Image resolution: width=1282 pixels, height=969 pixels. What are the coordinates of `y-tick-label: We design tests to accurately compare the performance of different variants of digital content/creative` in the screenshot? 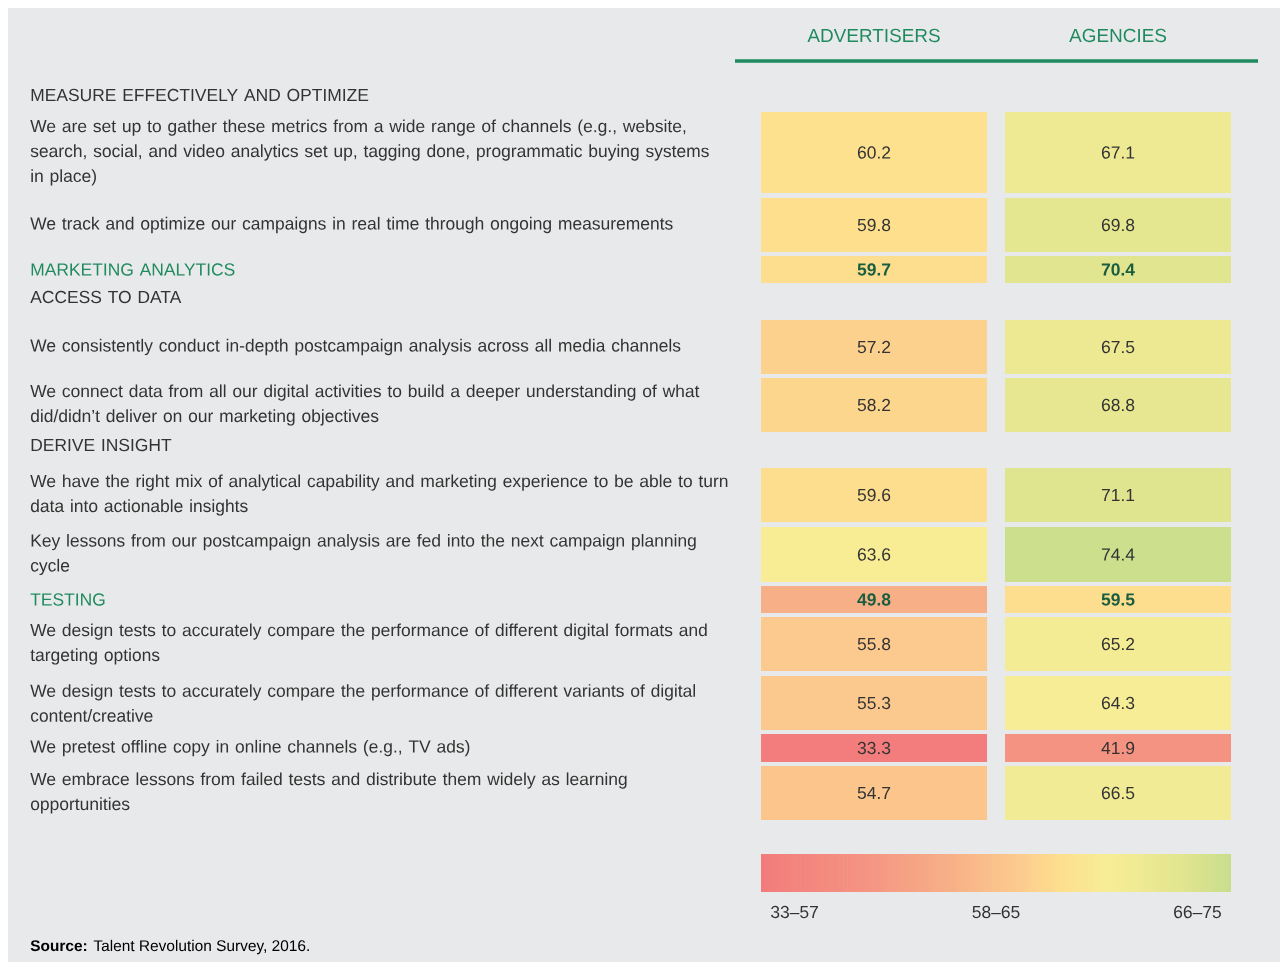 It's located at (363, 703).